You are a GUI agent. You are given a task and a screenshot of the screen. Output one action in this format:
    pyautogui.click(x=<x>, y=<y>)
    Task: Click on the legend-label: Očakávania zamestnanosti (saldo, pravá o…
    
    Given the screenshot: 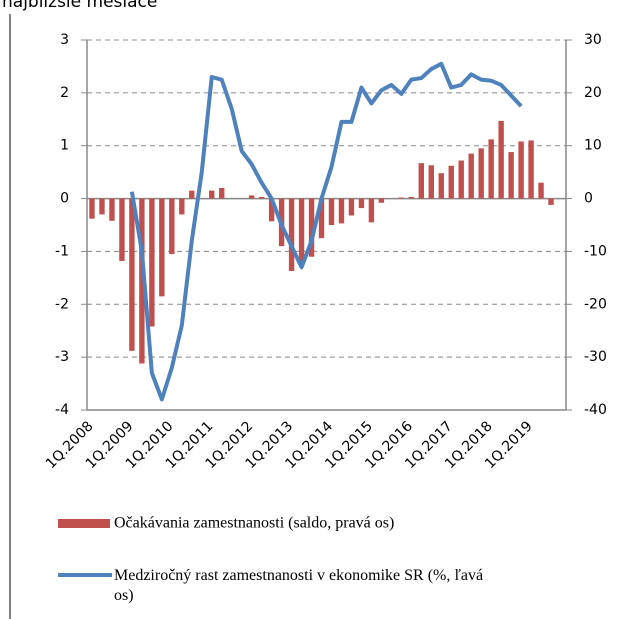 What is the action you would take?
    pyautogui.click(x=254, y=523)
    